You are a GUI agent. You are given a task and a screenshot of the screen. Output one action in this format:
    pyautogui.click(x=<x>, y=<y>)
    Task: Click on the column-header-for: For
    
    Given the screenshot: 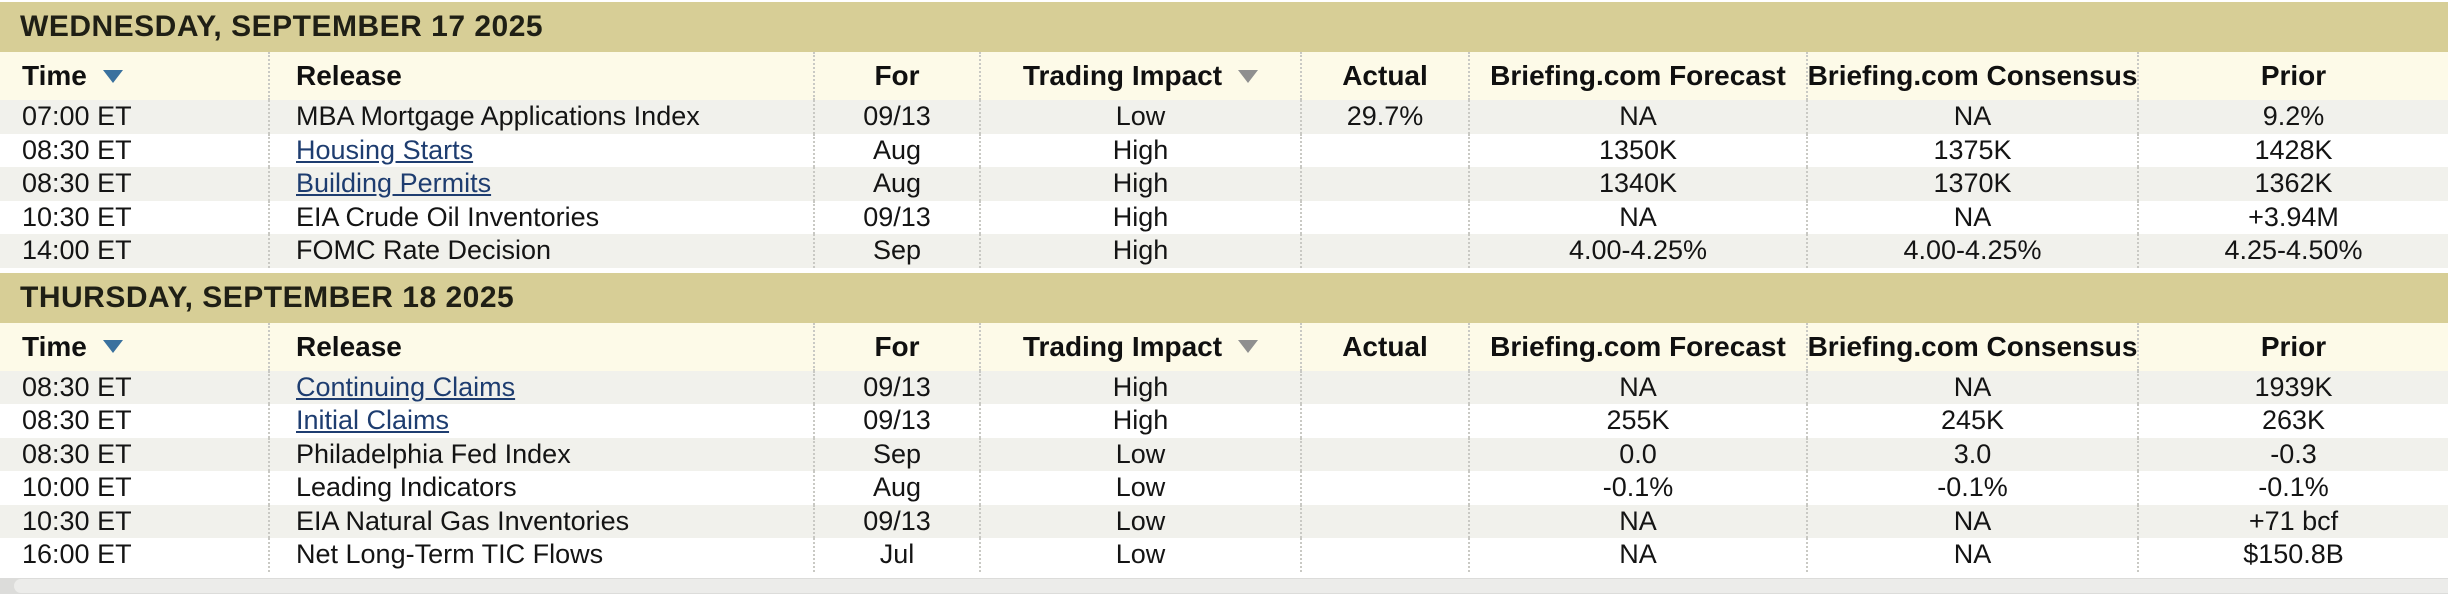 What is the action you would take?
    pyautogui.click(x=898, y=76)
    